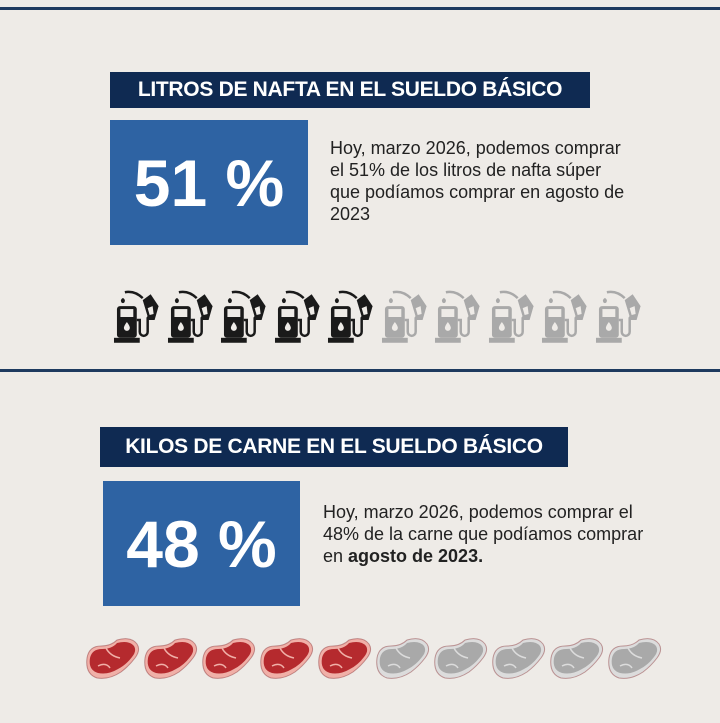 This screenshot has width=720, height=723. Describe the element at coordinates (374, 659) in the screenshot. I see `steak-row` at that location.